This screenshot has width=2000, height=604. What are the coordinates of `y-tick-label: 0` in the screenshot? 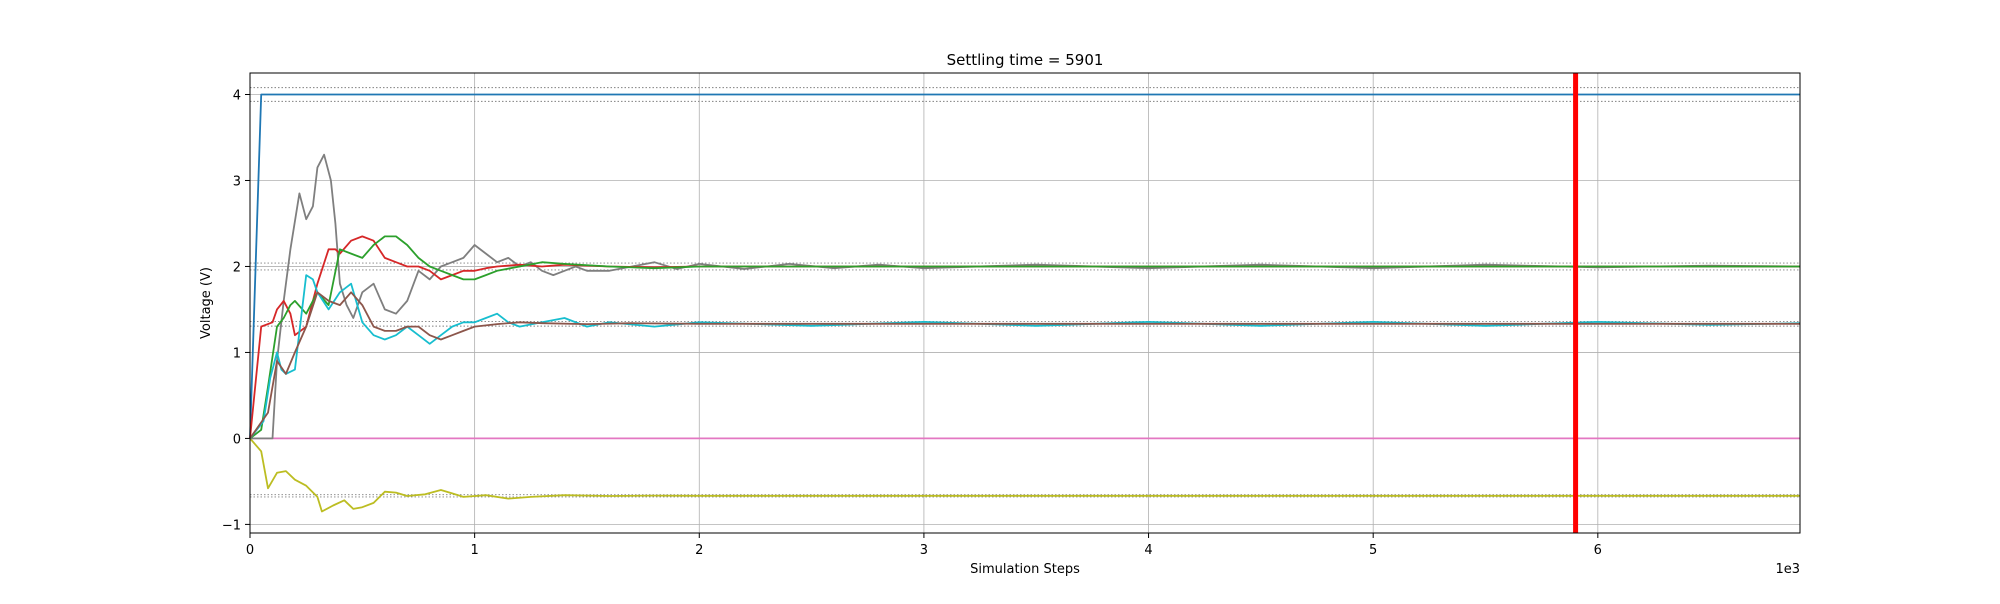 It's located at (237, 439).